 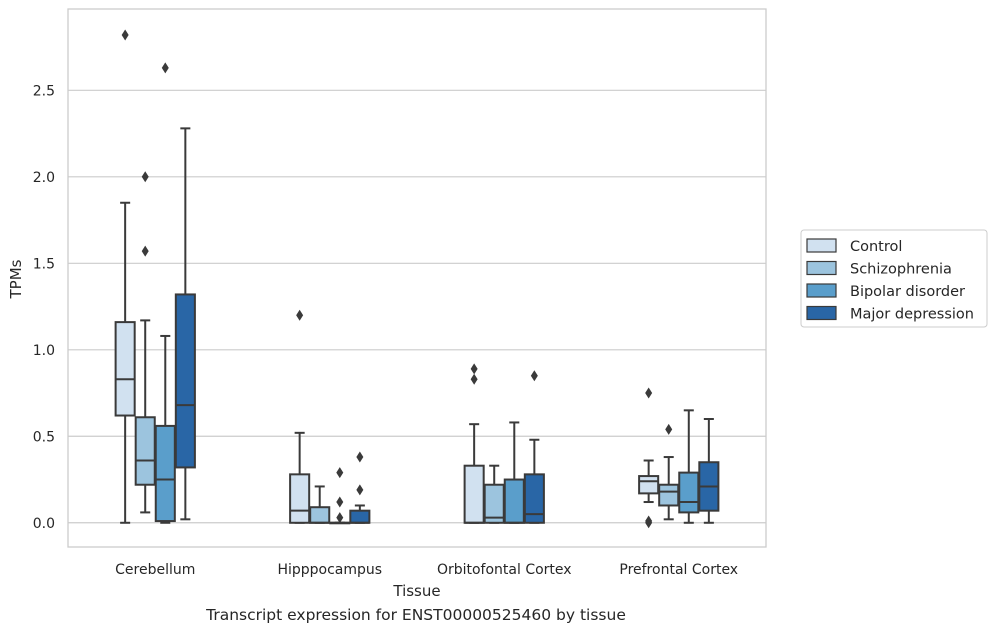 I want to click on legend-label: Major depression, so click(x=912, y=315).